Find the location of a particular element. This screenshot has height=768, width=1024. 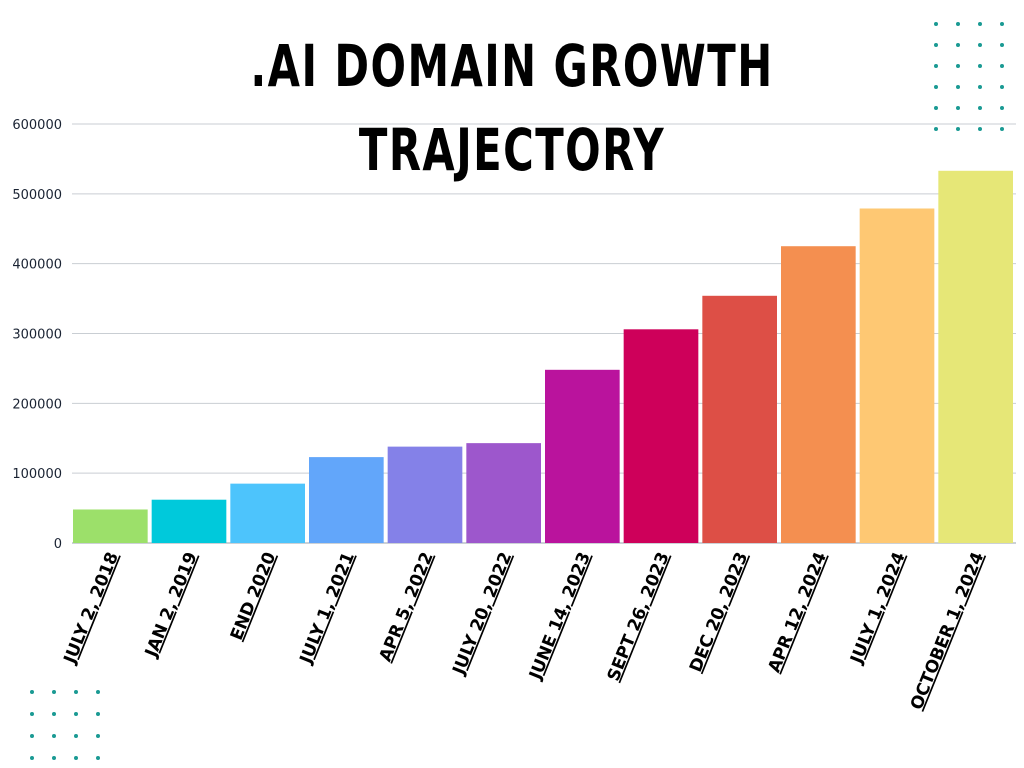

chart-title: .AI DOMAIN GROWTH TRAJECTORY is located at coordinates (512, 108).